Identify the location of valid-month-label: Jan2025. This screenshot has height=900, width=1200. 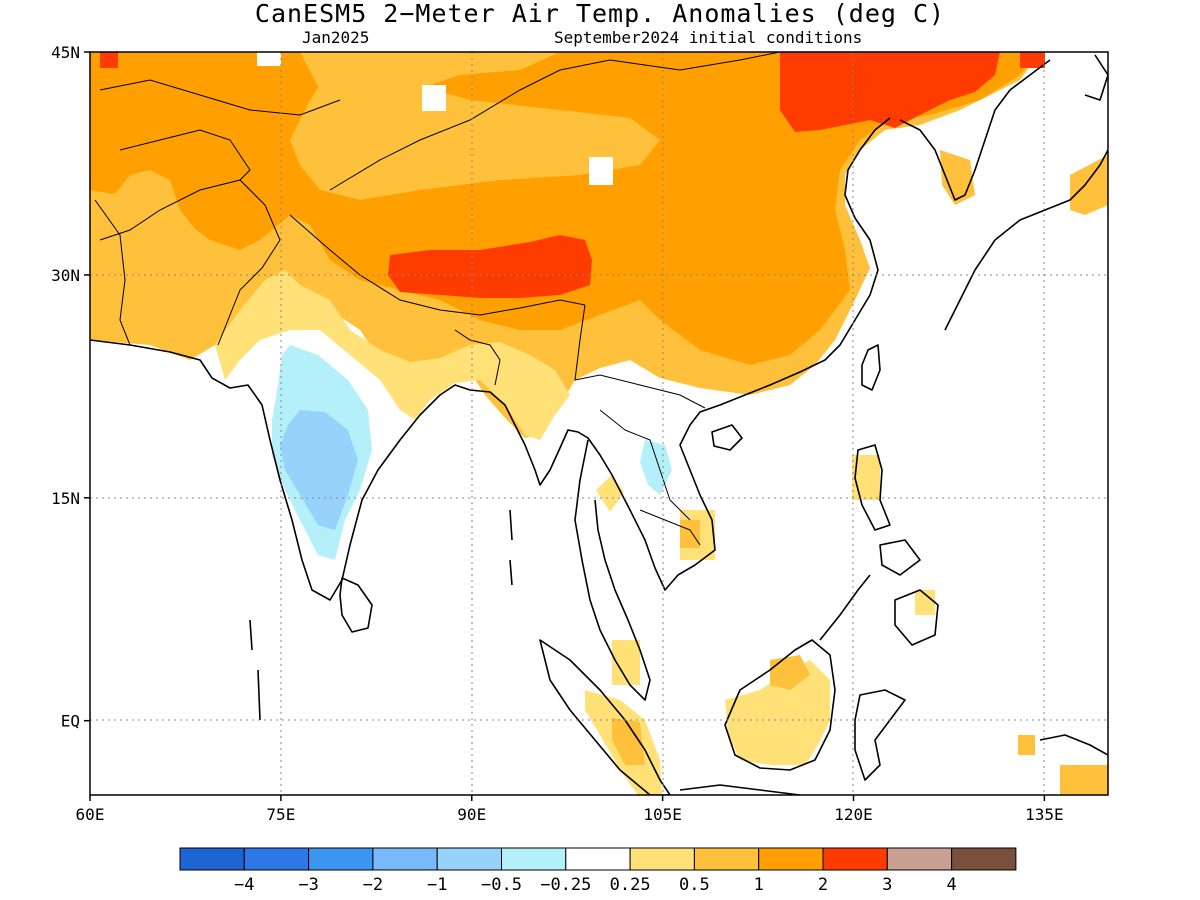
(336, 37).